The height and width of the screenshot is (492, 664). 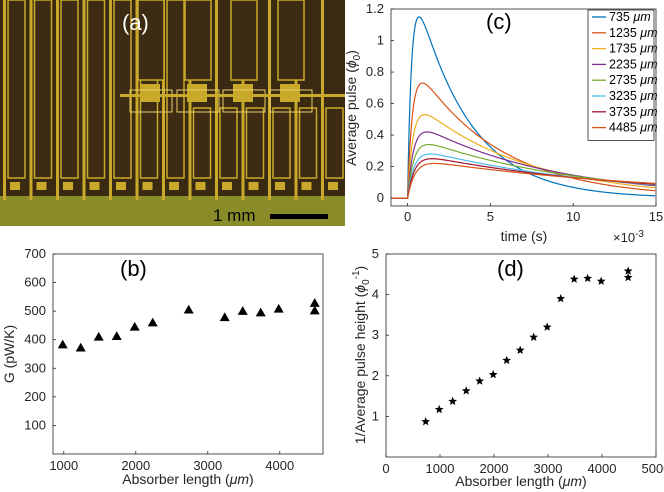 I want to click on legend-box, so click(x=621, y=75).